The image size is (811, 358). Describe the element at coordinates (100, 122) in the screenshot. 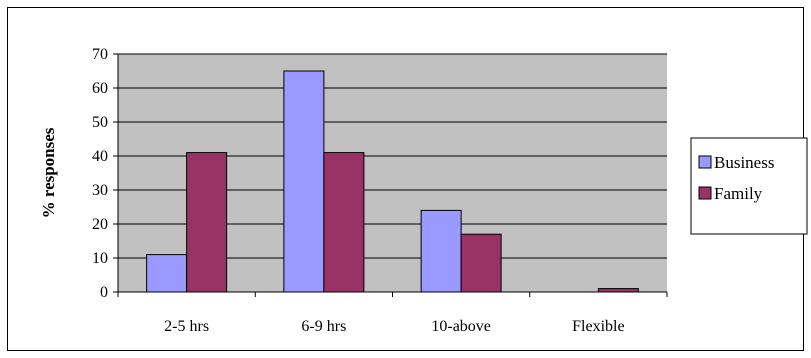

I see `y-tick-label: 50` at that location.